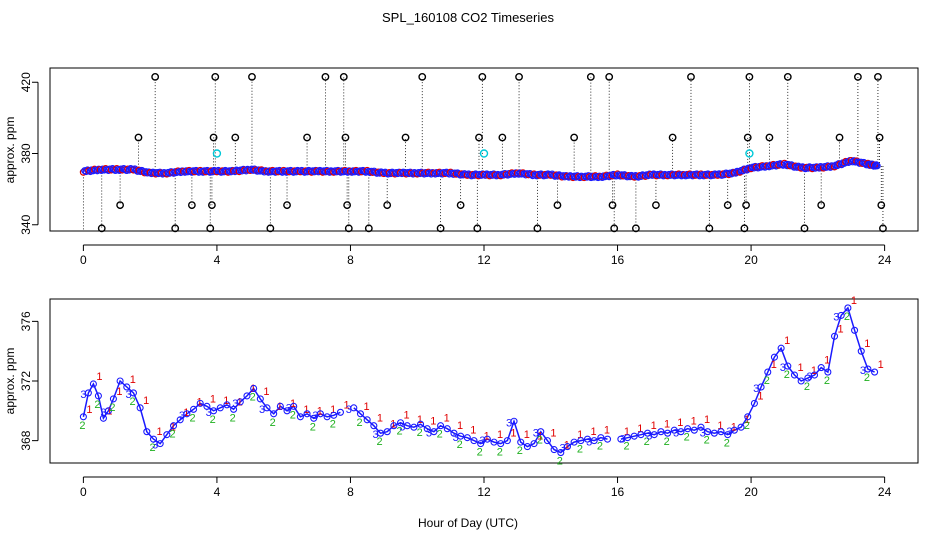  I want to click on cyan-point, so click(217, 153).